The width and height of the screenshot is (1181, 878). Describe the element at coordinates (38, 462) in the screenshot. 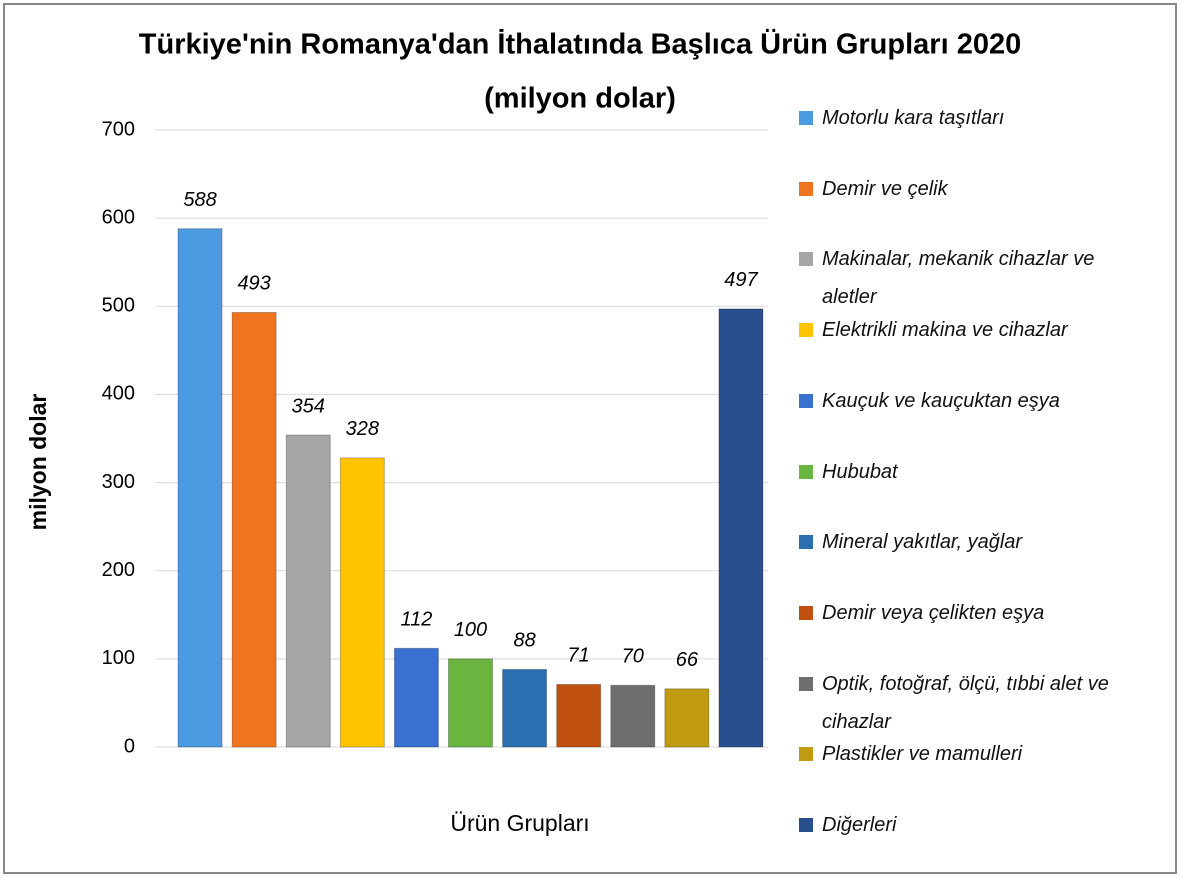

I see `y-axis-label: milyon dolar` at that location.